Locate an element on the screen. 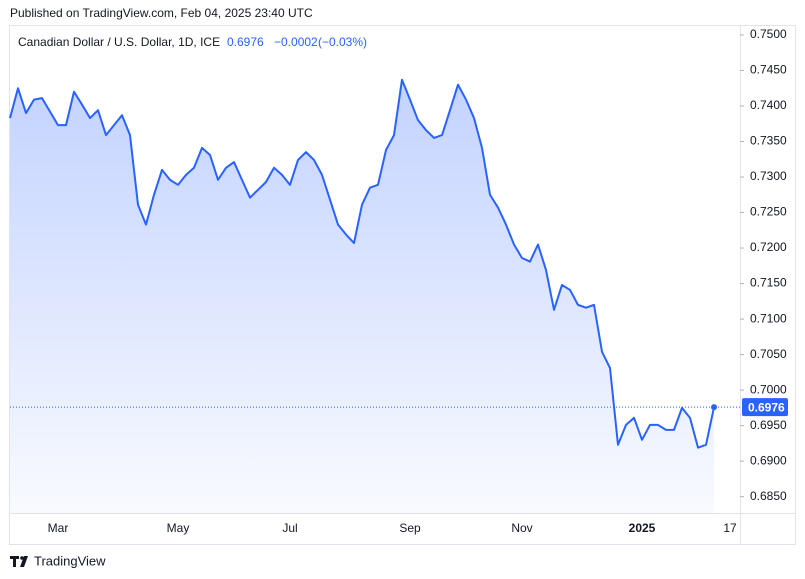 The height and width of the screenshot is (579, 805). x-tick-label: 17 is located at coordinates (730, 528).